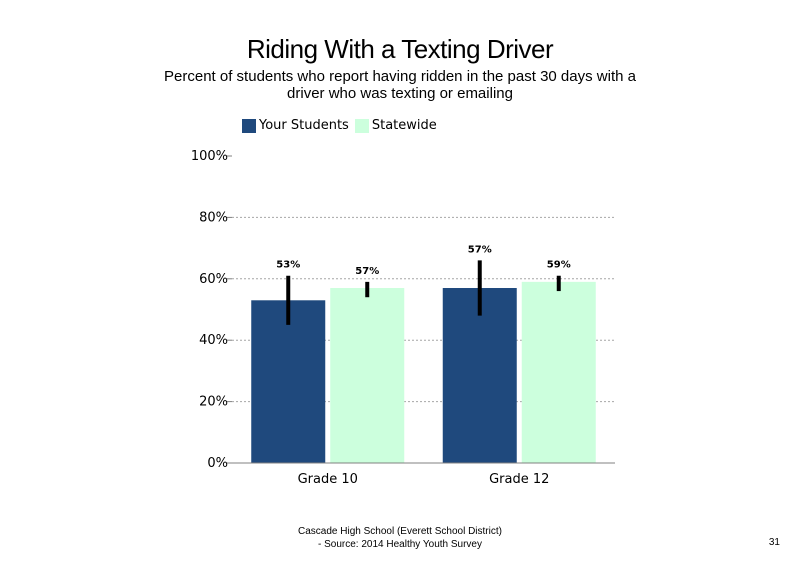 The image size is (800, 568). Describe the element at coordinates (328, 479) in the screenshot. I see `x-tick-label-0: Grade 10` at that location.